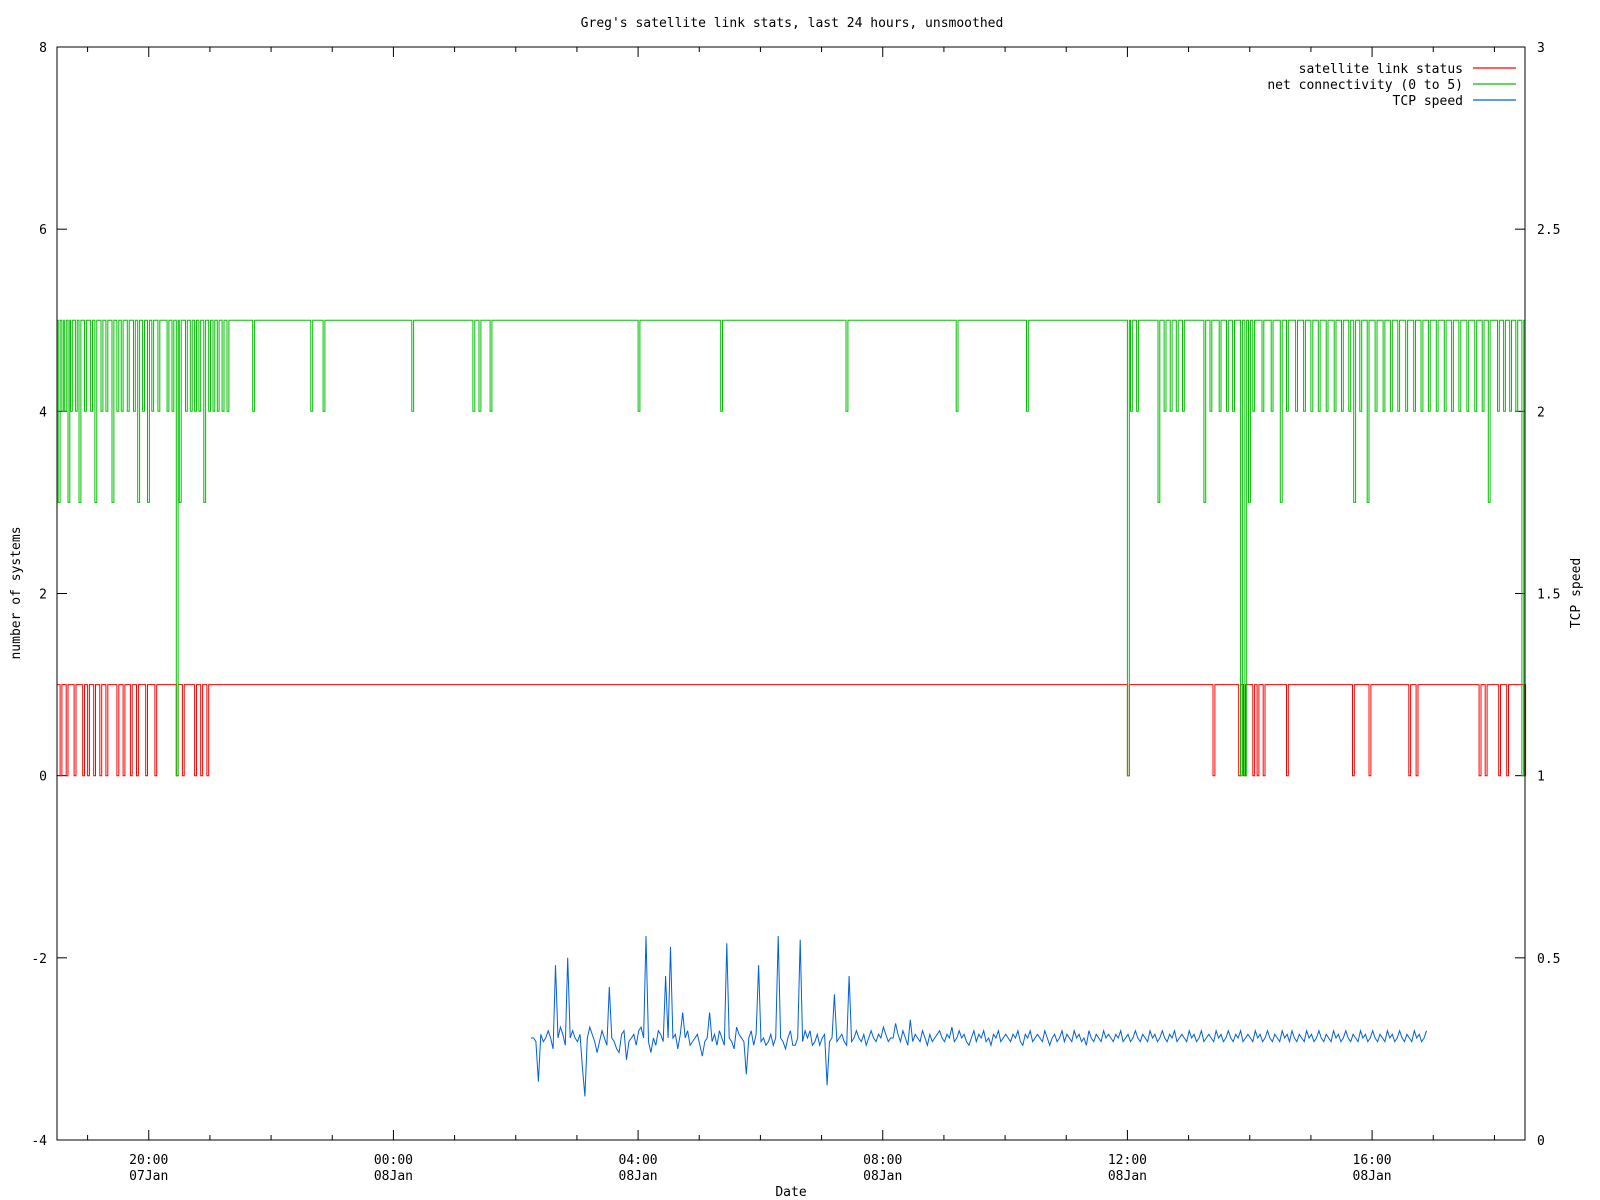 Image resolution: width=1600 pixels, height=1200 pixels. I want to click on legend-label: net connectivity (0 to 5), so click(1365, 85).